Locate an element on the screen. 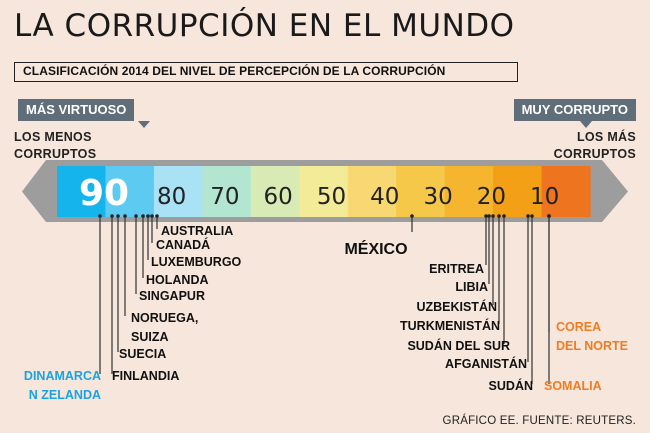  tag-mas-virtuoso-label: MÁS VIRTUOSO is located at coordinates (76, 109).